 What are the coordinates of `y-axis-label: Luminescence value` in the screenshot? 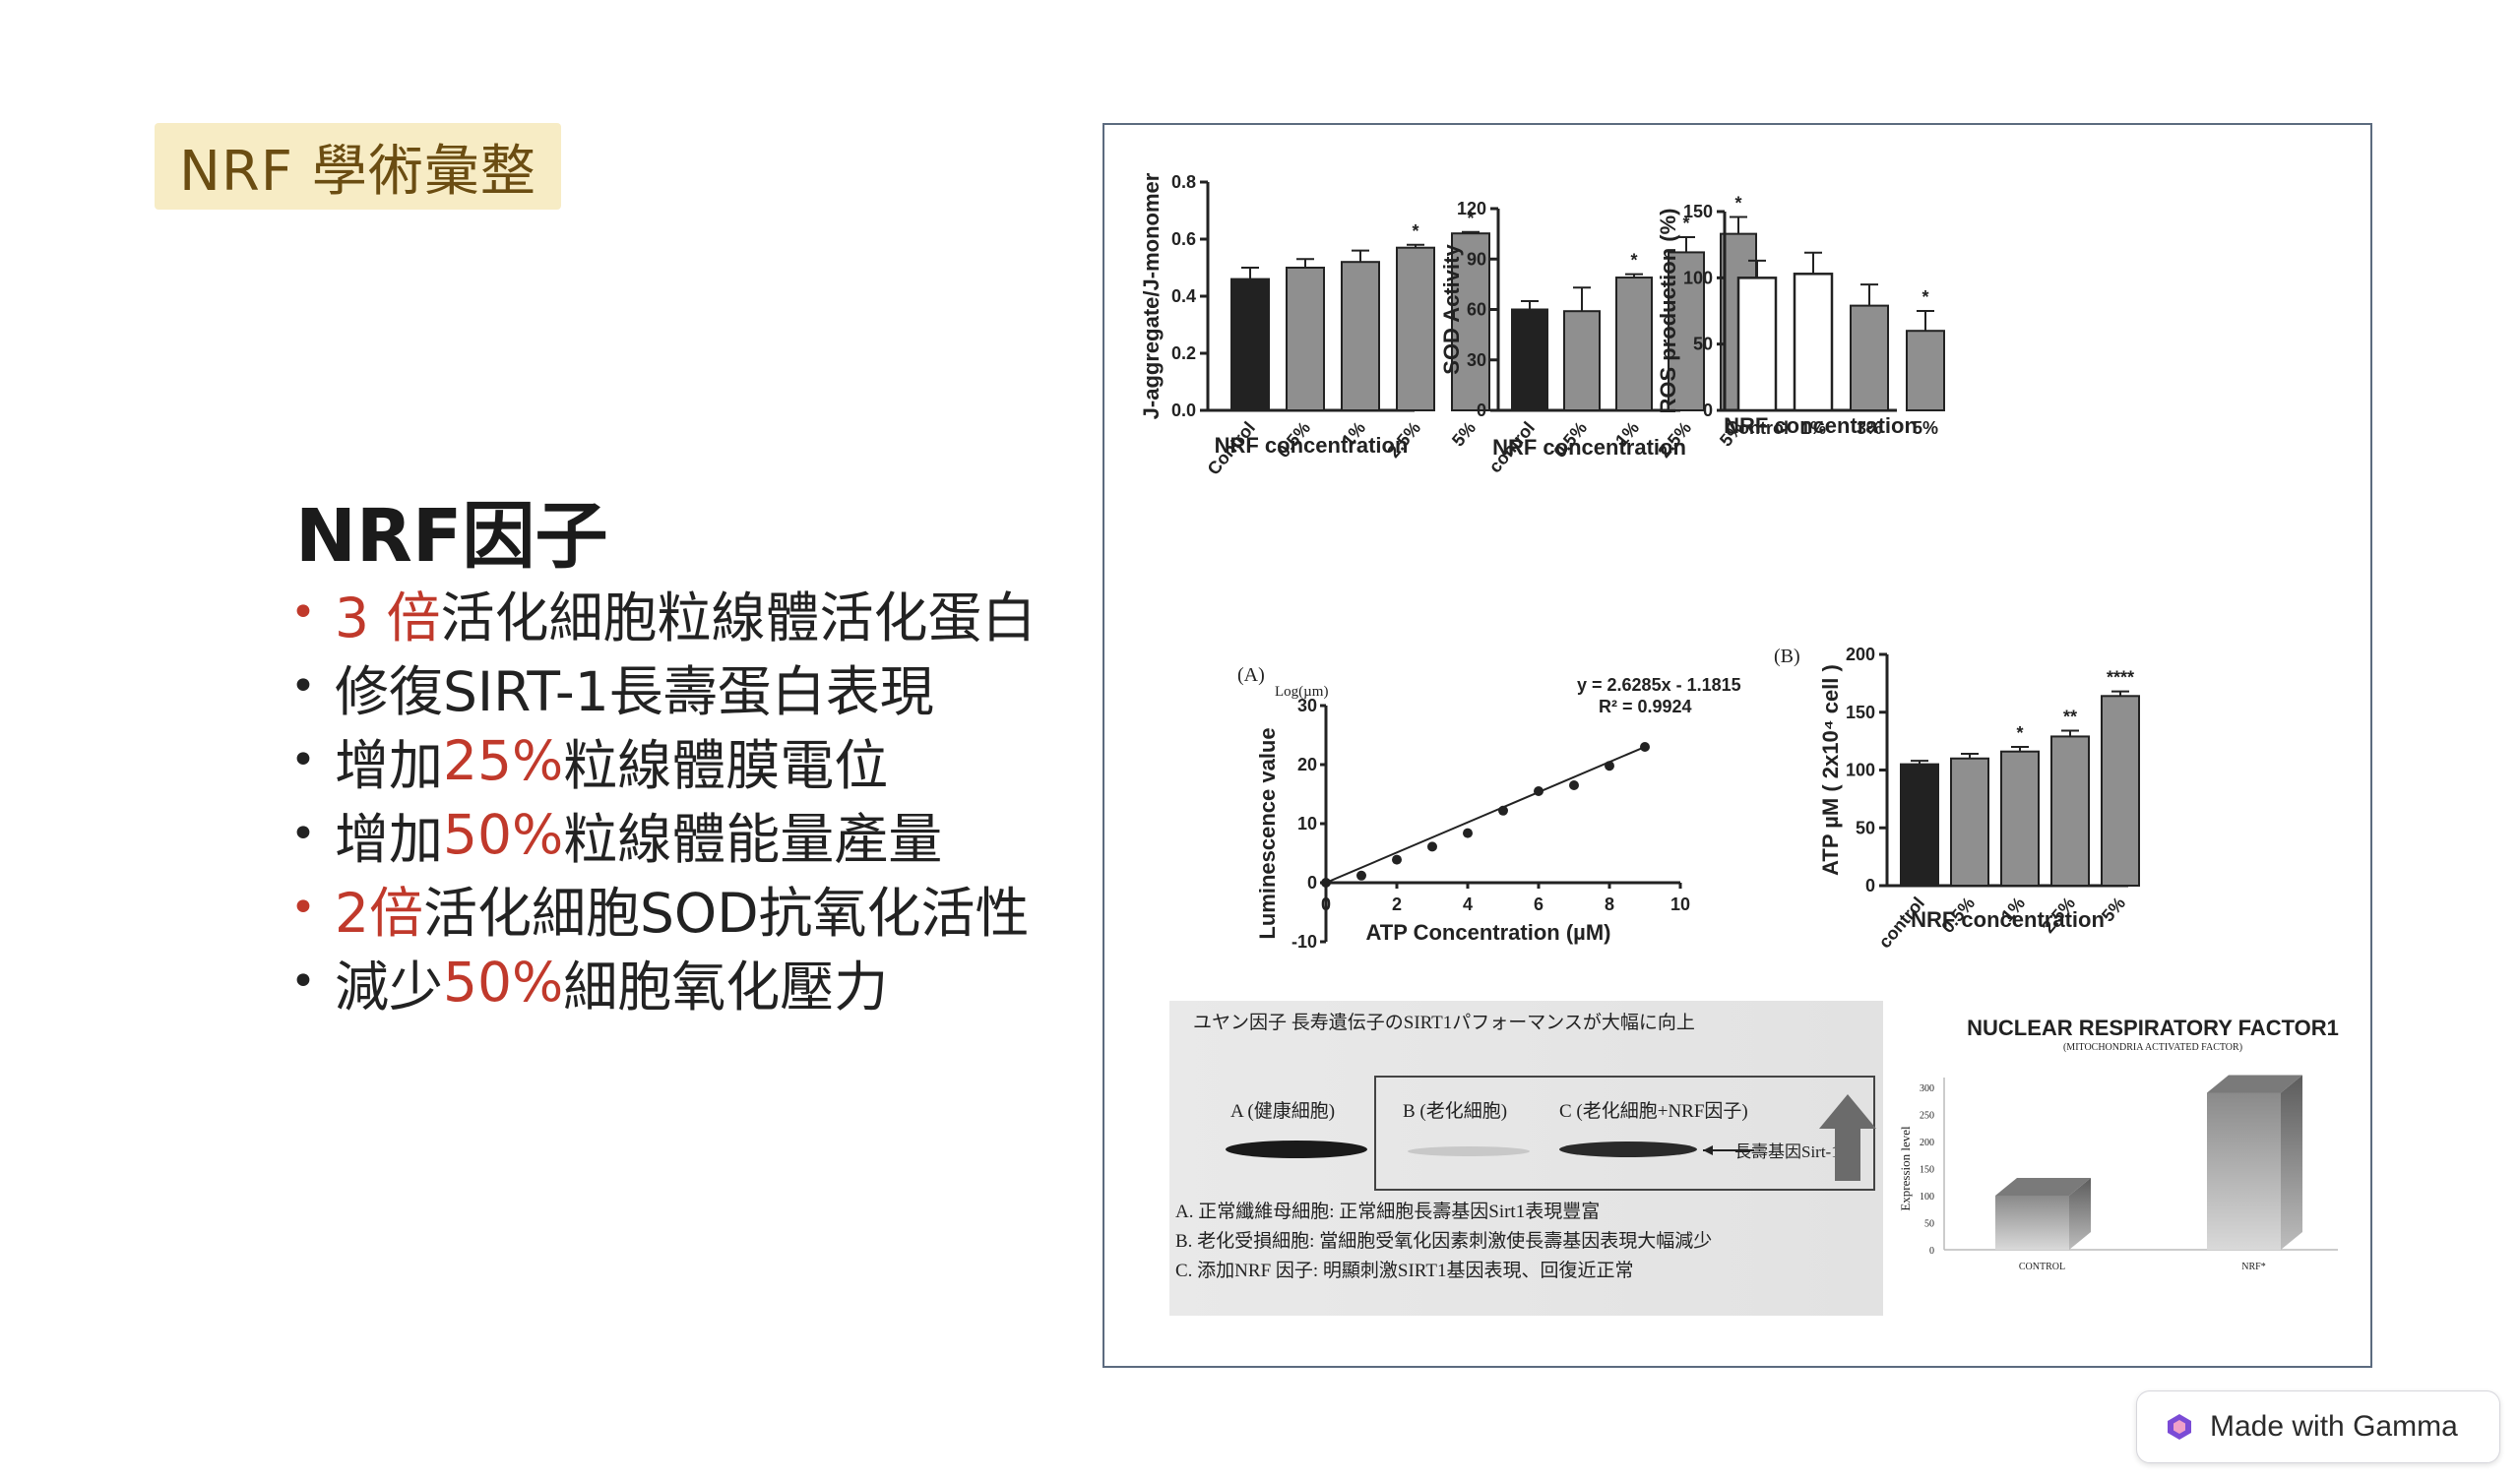 It's located at (1267, 833).